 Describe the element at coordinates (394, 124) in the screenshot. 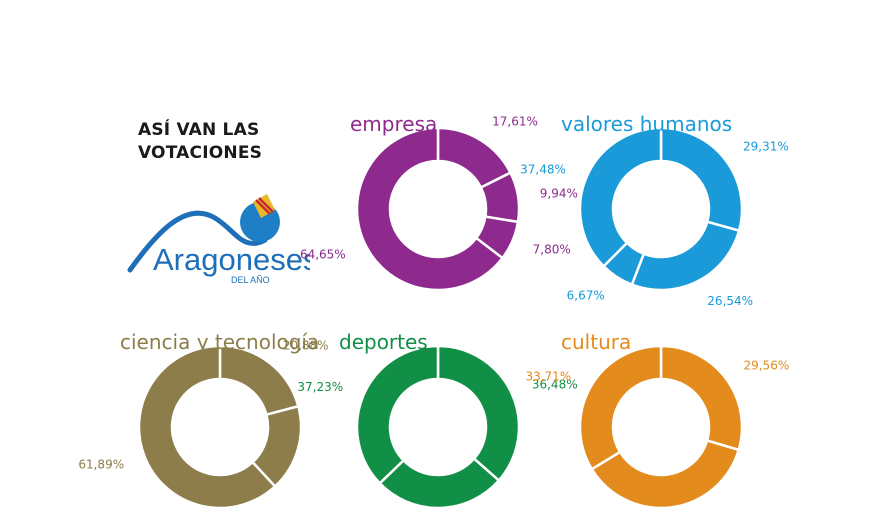

I see `chart-title: empresa` at that location.